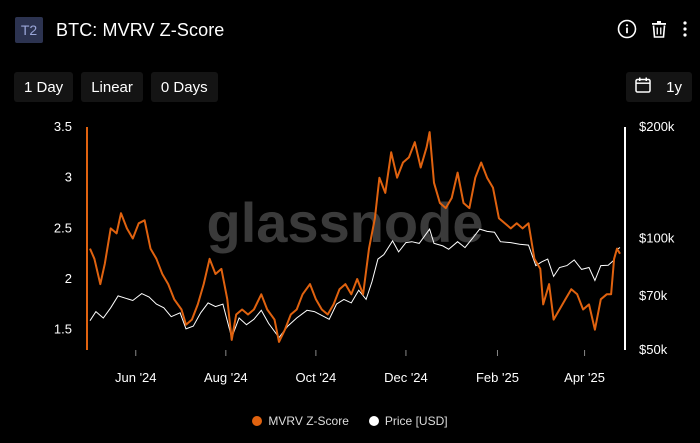  What do you see at coordinates (315, 377) in the screenshot?
I see `x-tick-label: Oct '24` at bounding box center [315, 377].